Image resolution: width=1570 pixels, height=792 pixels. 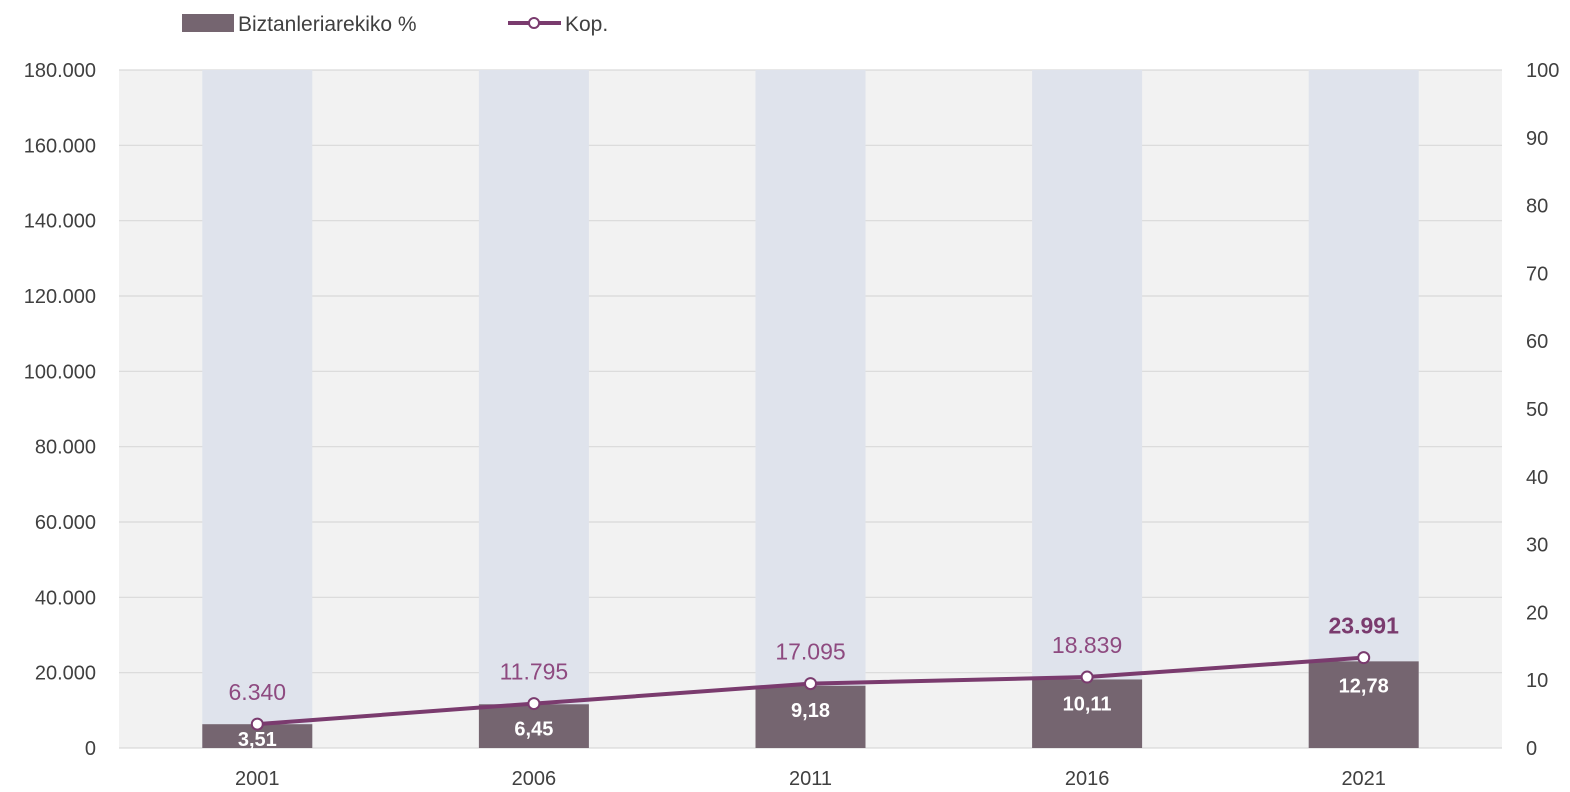 What do you see at coordinates (90, 749) in the screenshot?
I see `left-axis-tick-label: 0` at bounding box center [90, 749].